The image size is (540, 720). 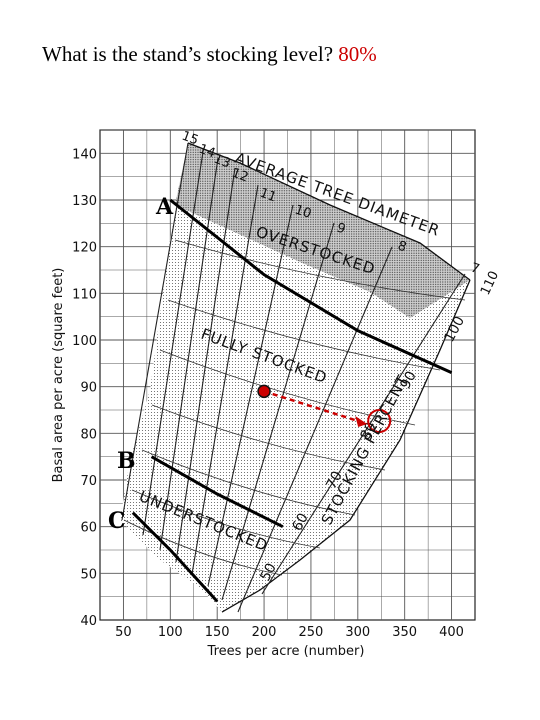 I want to click on y-tick-label: 140, so click(x=84, y=154).